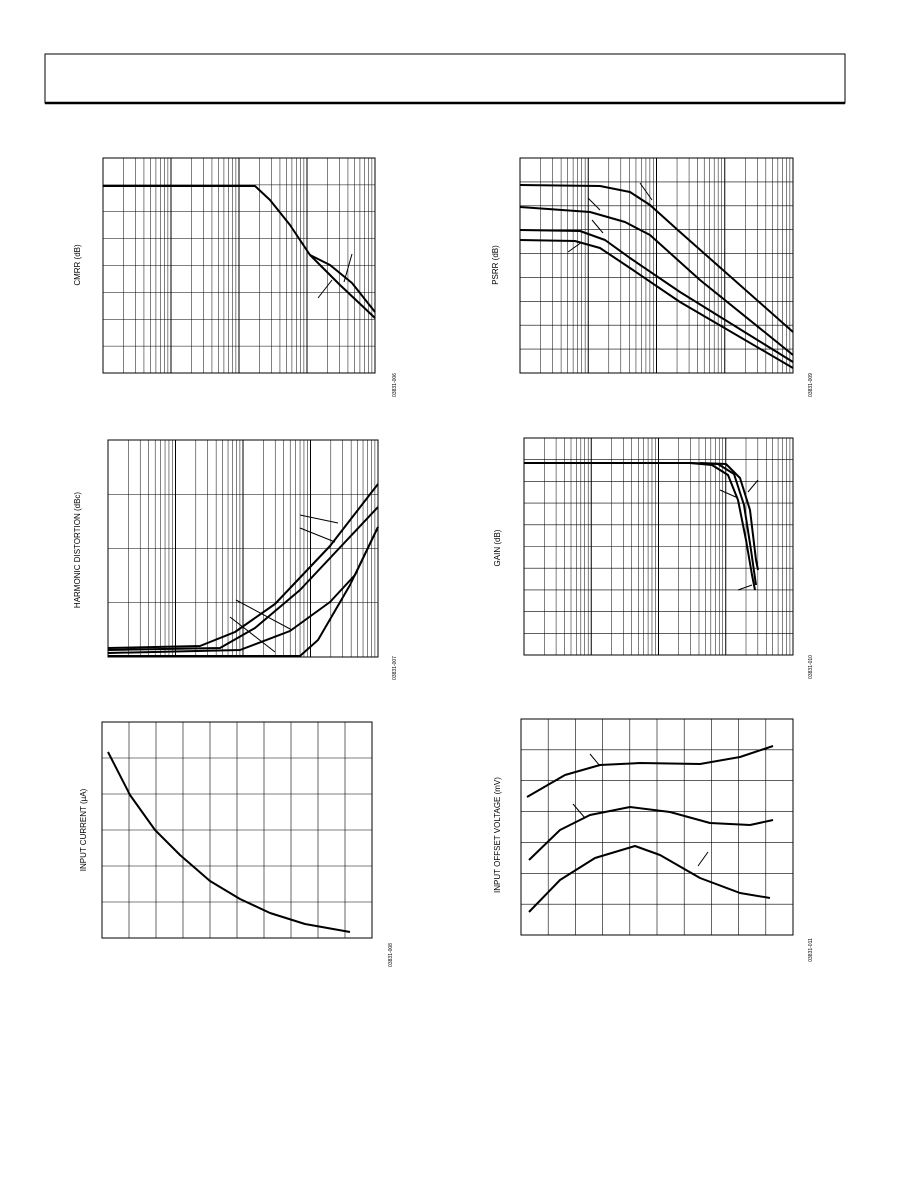 The image size is (918, 1188). What do you see at coordinates (83, 829) in the screenshot?
I see `y-axis-label: INPUT CURRENT (µA)` at bounding box center [83, 829].